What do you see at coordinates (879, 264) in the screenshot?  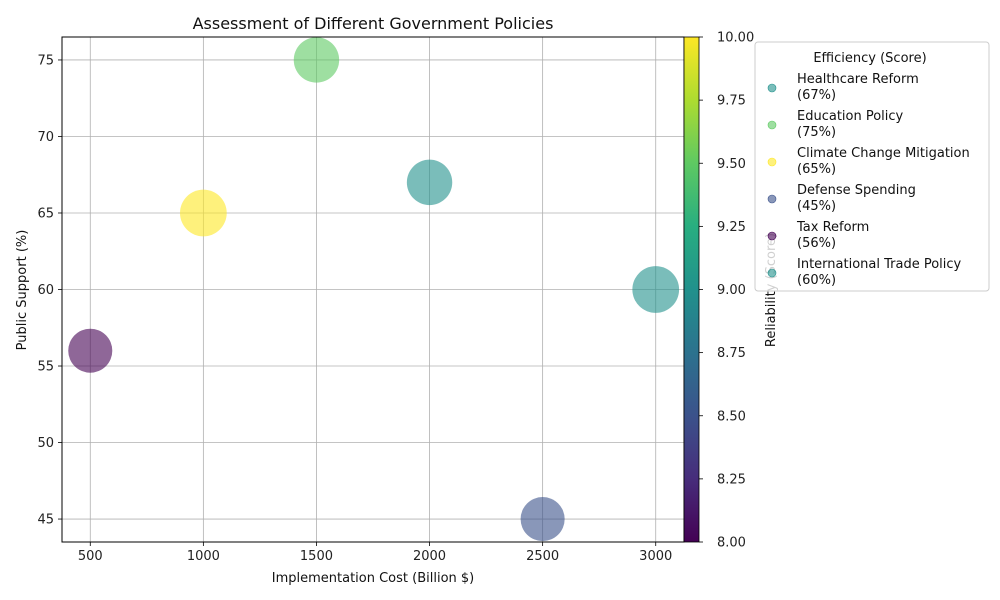 I see `legend-entry-name: International Trade Policy` at bounding box center [879, 264].